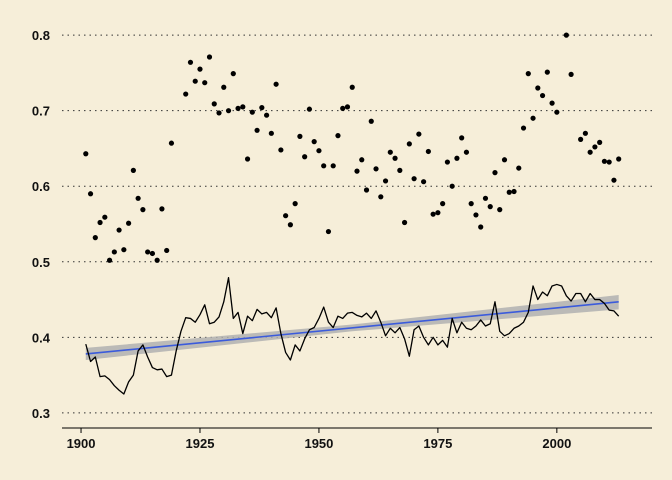 The width and height of the screenshot is (672, 480). What do you see at coordinates (41, 413) in the screenshot?
I see `y-tick-label: 0.3` at bounding box center [41, 413].